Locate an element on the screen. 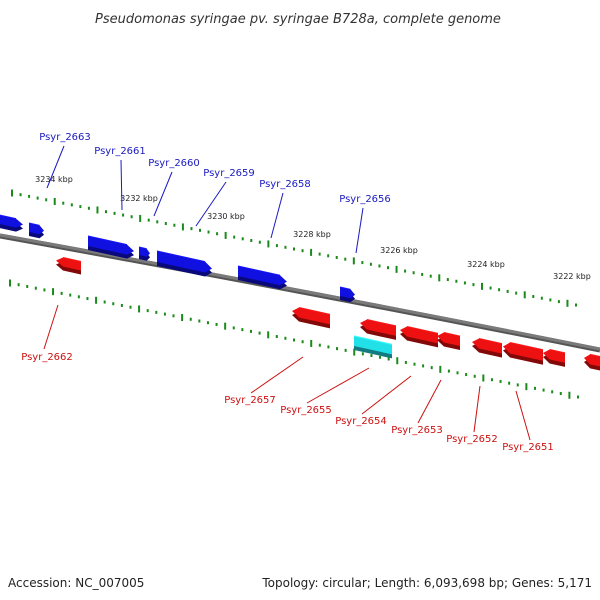 The width and height of the screenshot is (600, 600). scale-label: 3224 kbp is located at coordinates (486, 264).